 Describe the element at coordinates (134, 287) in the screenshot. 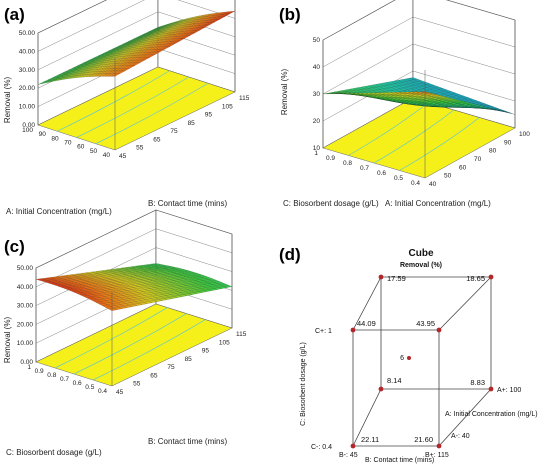

I see `surface-mesh` at that location.